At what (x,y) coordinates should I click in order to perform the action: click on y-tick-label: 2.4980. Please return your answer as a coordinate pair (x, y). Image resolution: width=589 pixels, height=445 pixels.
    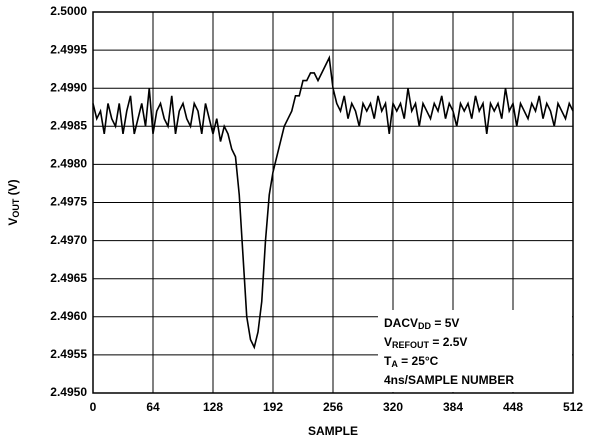
    Looking at the image, I should click on (68, 164).